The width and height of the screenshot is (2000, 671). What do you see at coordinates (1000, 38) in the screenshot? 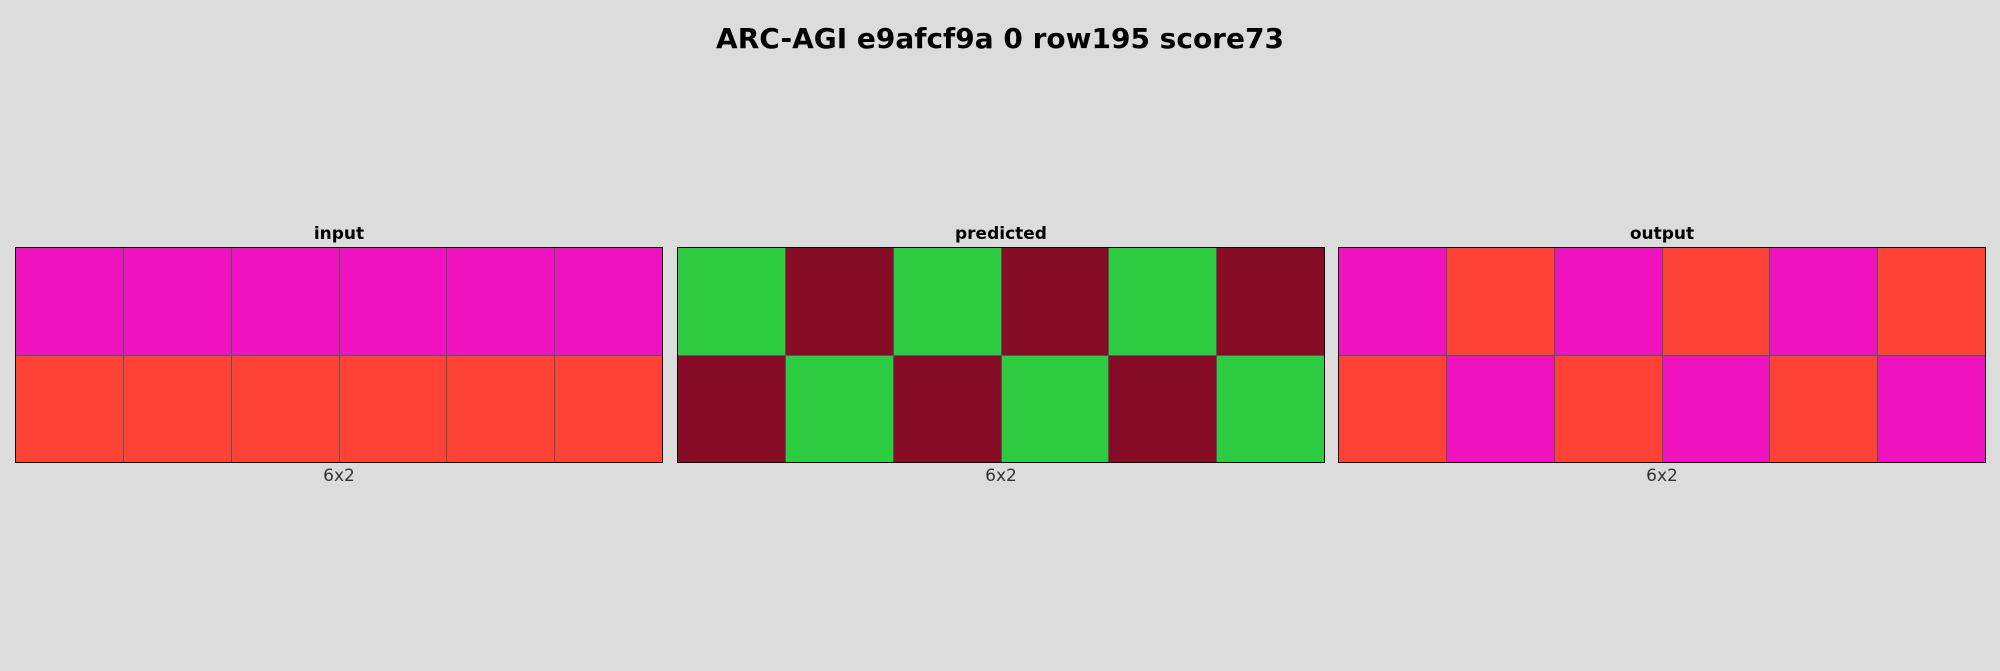
I see `page-title: ARC-AGI e9afcf9a 0 row195 score73` at bounding box center [1000, 38].